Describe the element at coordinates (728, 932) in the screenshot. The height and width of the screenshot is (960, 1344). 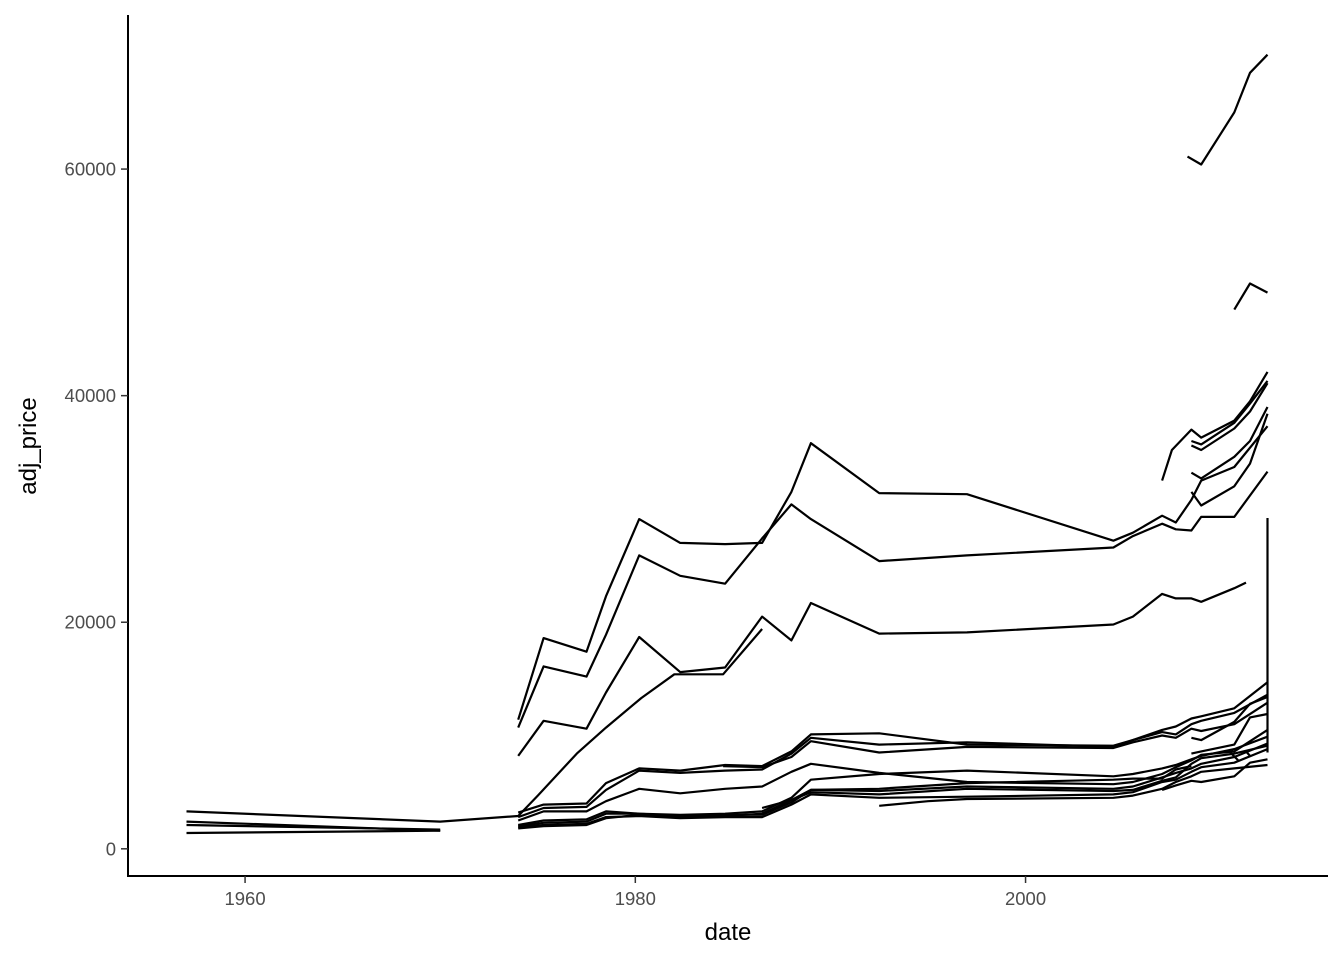
I see `x-axis-title: date` at that location.